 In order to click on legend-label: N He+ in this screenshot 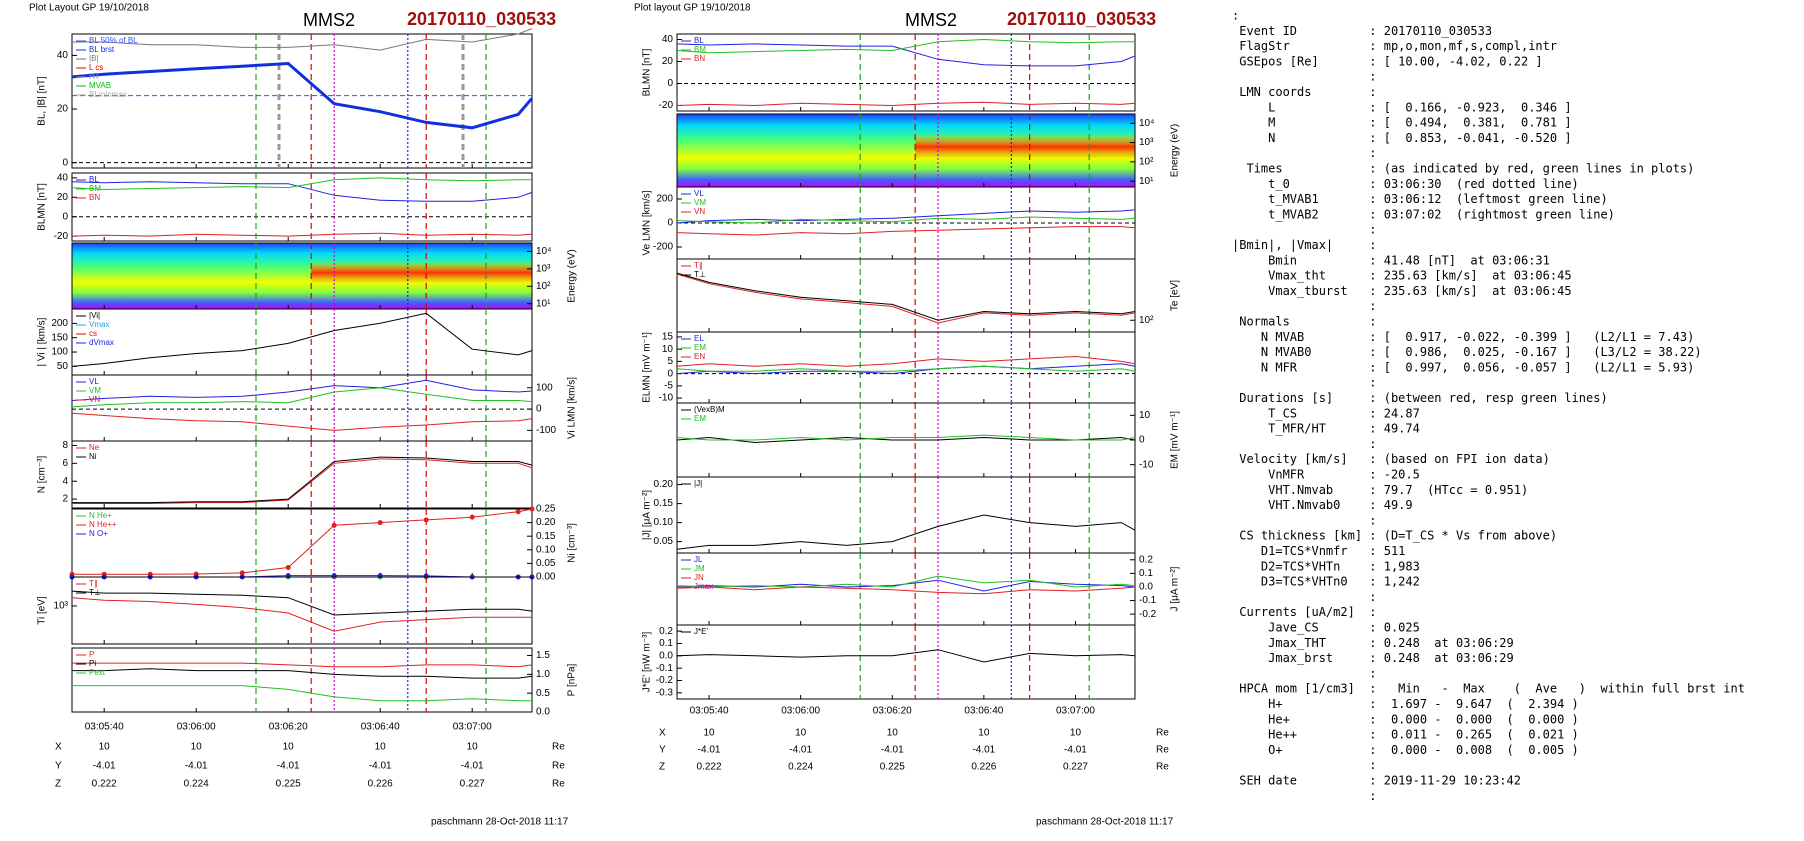, I will do `click(100, 515)`.